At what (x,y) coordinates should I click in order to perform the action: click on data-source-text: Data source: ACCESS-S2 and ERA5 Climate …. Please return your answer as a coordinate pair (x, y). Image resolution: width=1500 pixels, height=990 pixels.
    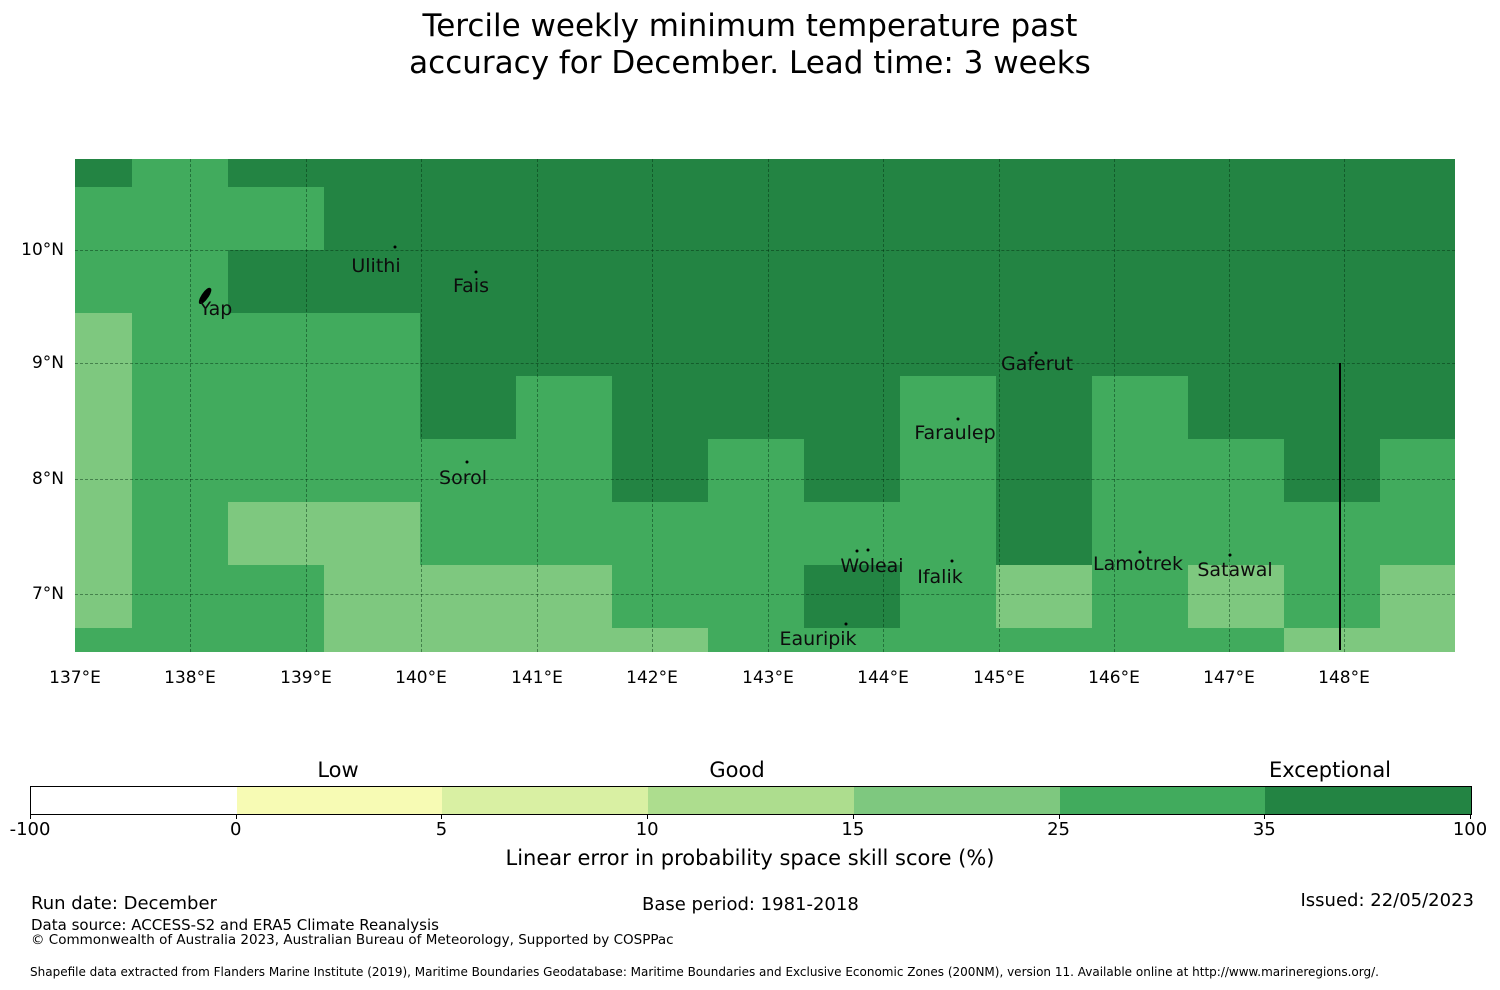
    Looking at the image, I should click on (235, 925).